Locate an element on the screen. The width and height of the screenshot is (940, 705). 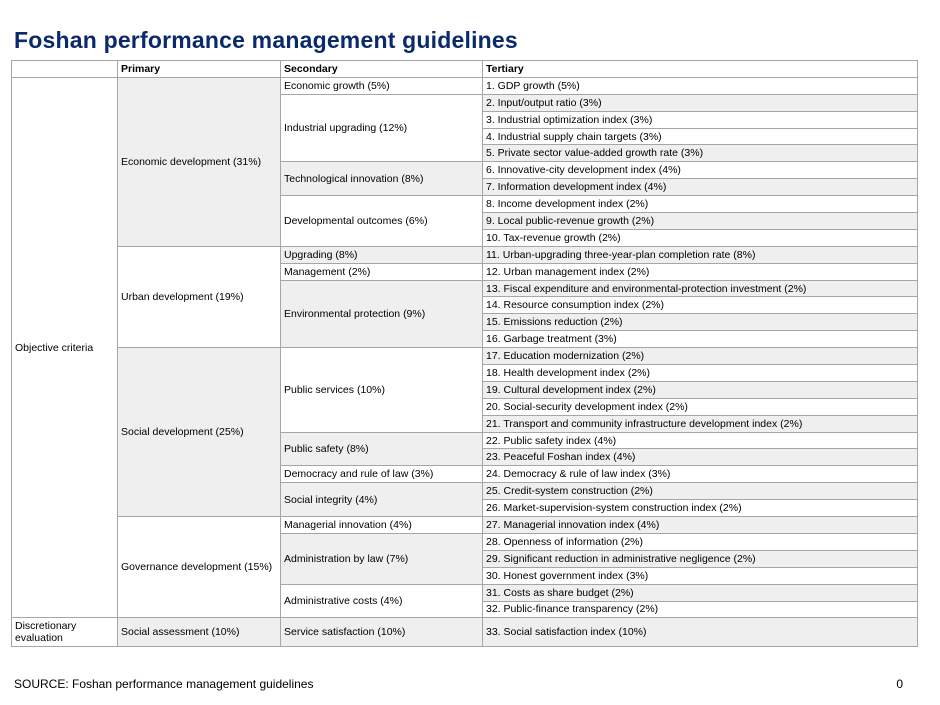
tertiary-item: 31. Costs as share budget (2%) is located at coordinates (700, 592).